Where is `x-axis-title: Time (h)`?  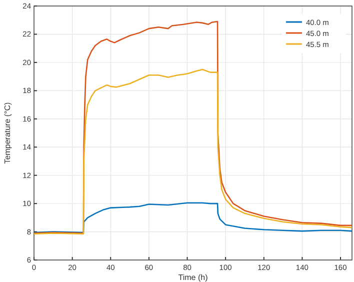
x-axis-title: Time (h) is located at coordinates (193, 277).